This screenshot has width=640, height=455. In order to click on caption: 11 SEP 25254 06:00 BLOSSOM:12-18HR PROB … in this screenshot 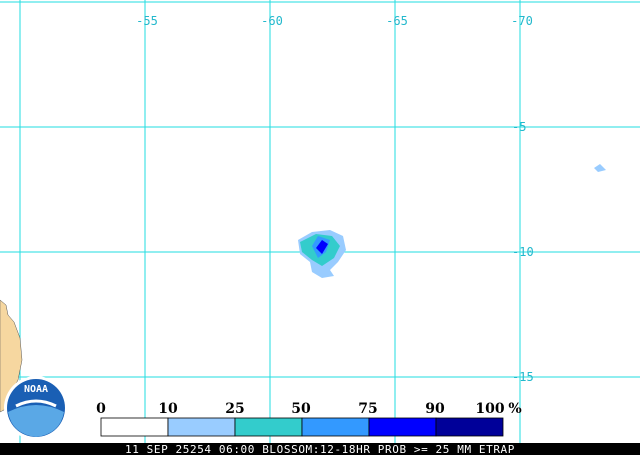, I will do `click(320, 449)`.